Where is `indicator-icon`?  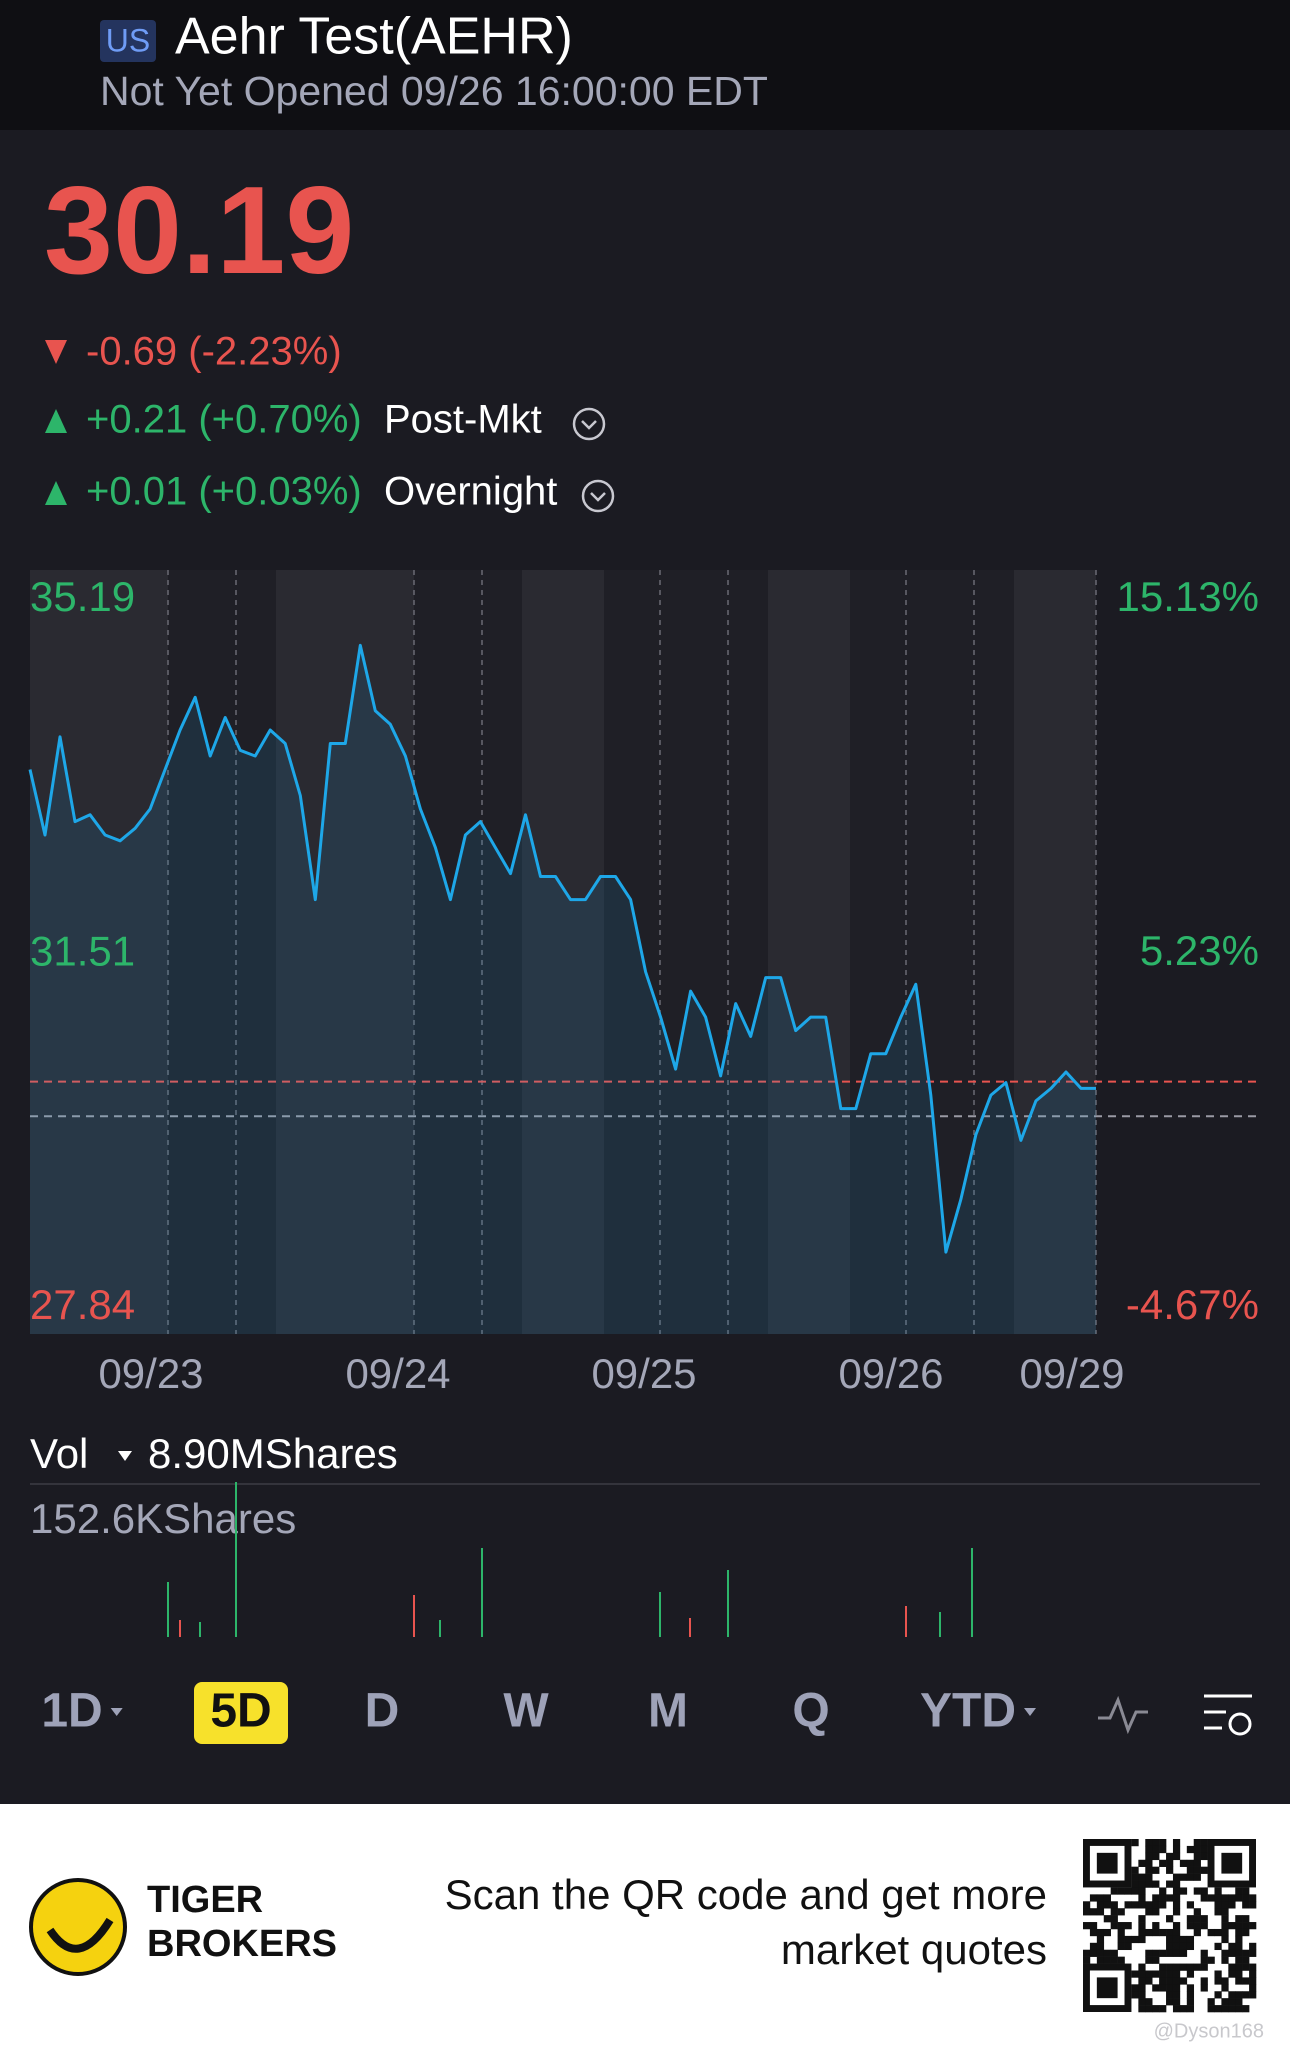 indicator-icon is located at coordinates (1123, 1715).